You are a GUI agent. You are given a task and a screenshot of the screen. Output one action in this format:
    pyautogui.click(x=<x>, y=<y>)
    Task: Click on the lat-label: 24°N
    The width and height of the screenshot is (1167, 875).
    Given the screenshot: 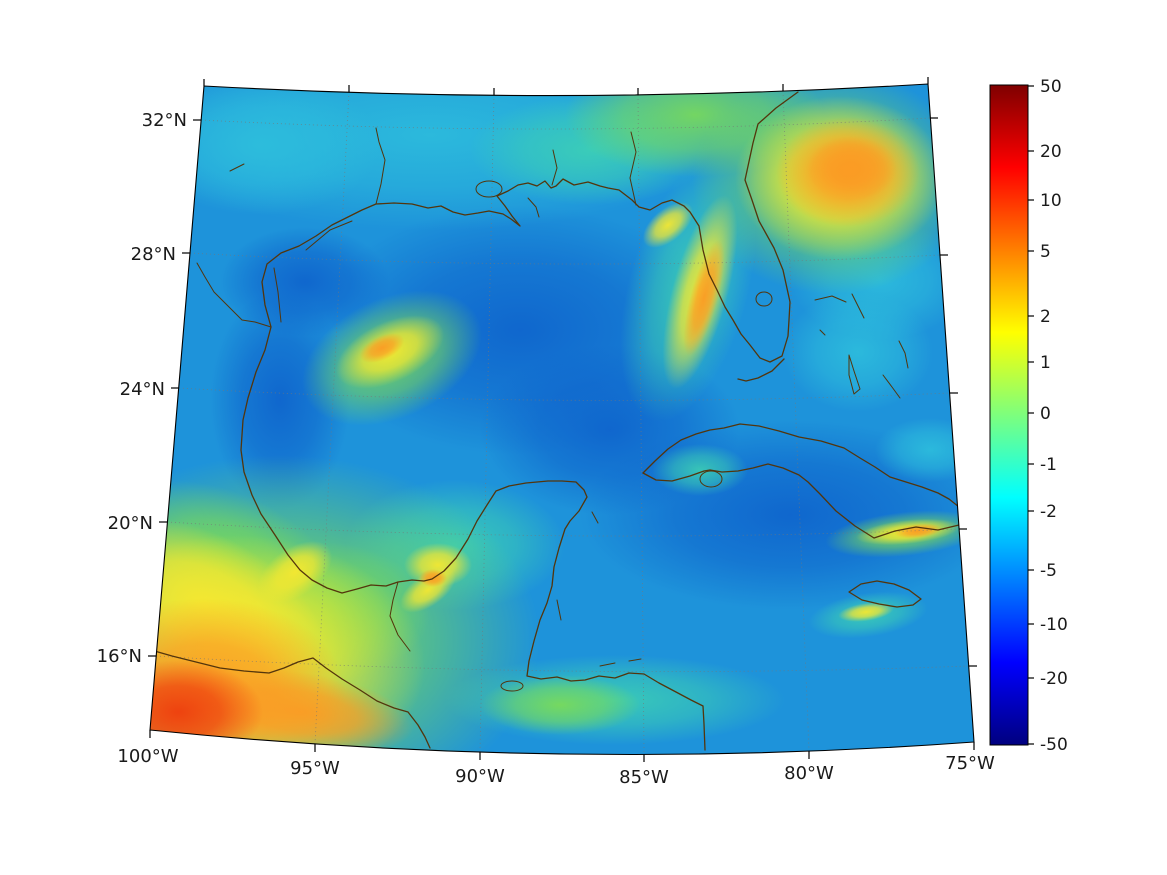 What is the action you would take?
    pyautogui.click(x=142, y=389)
    